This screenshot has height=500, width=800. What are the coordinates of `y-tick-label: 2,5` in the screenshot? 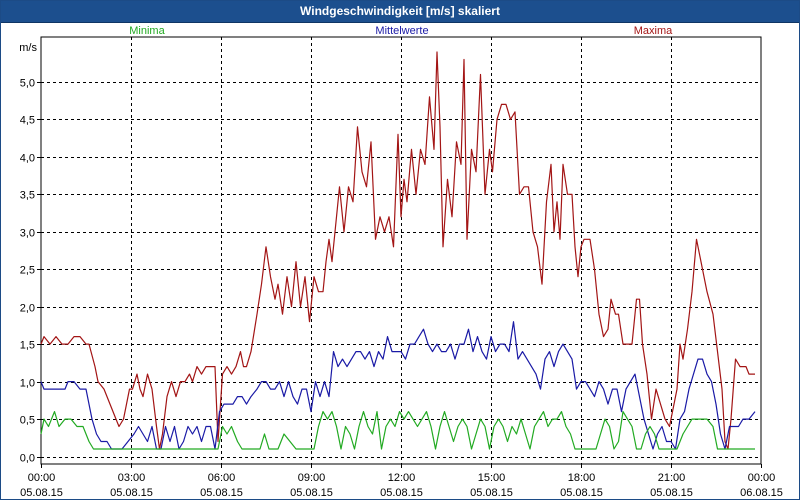 It's located at (27, 271).